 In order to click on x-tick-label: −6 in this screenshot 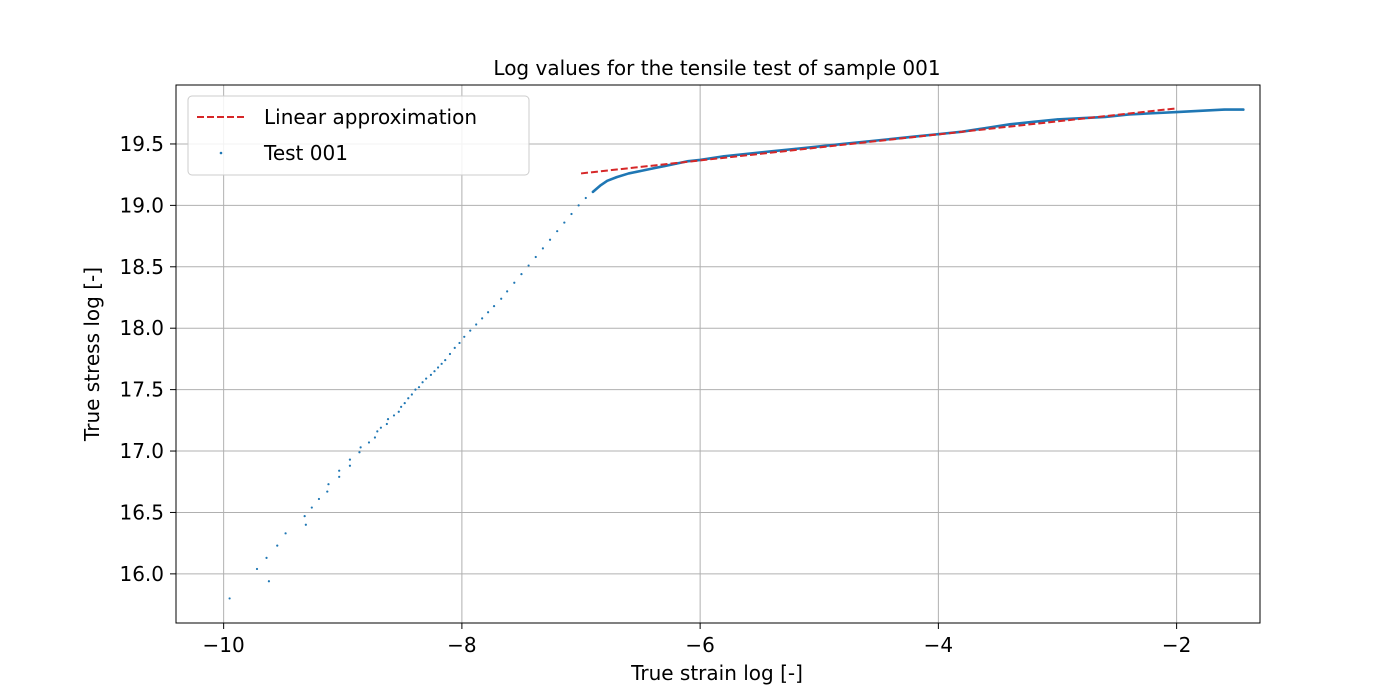, I will do `click(699, 645)`.